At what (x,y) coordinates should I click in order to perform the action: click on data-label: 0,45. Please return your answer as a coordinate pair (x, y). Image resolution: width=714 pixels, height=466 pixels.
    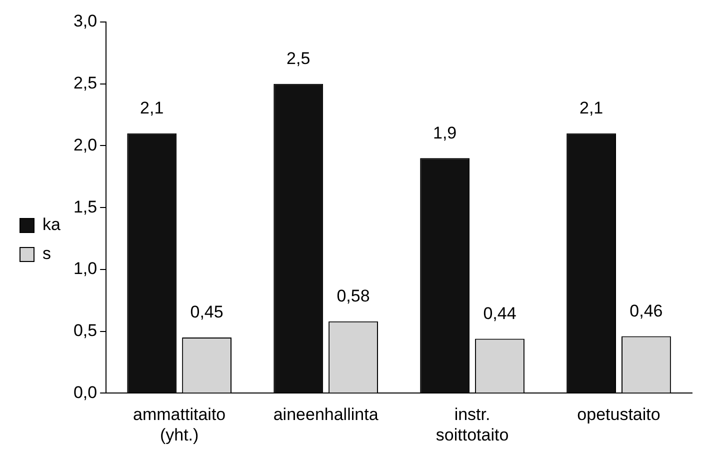
    Looking at the image, I should click on (207, 312).